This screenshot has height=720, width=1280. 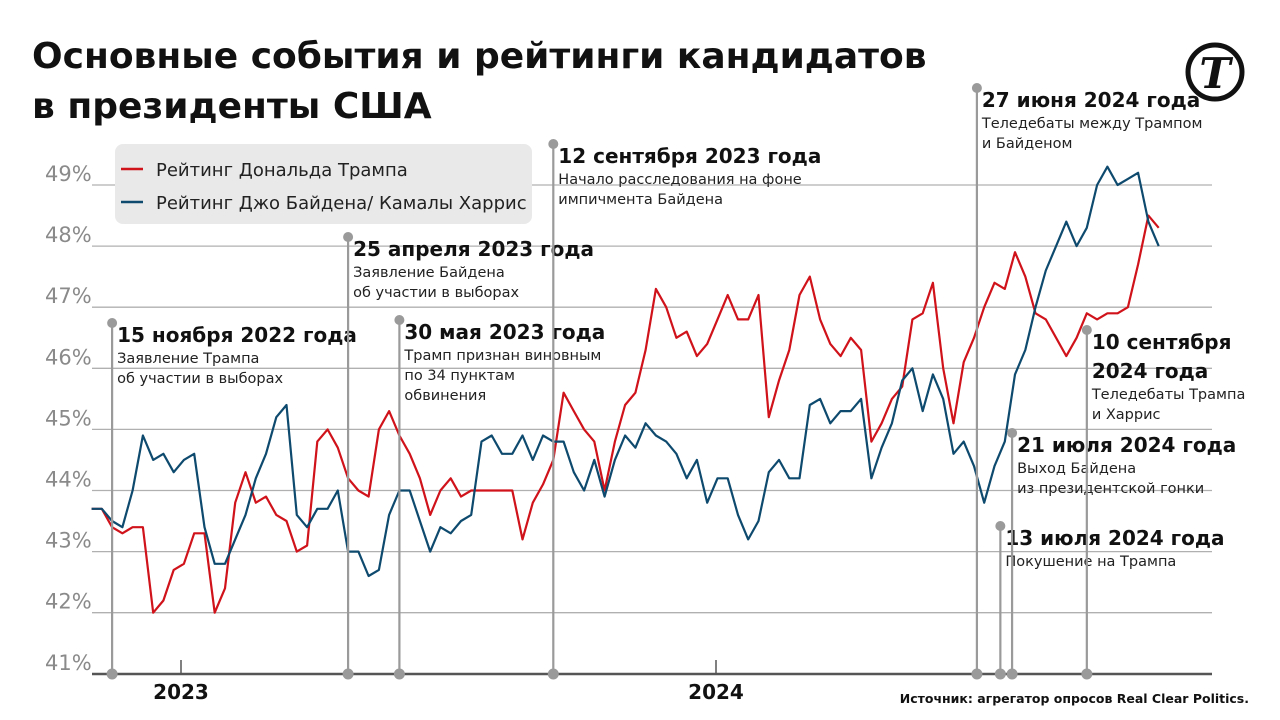 I want to click on y-tick-label: 41%, so click(x=68, y=663).